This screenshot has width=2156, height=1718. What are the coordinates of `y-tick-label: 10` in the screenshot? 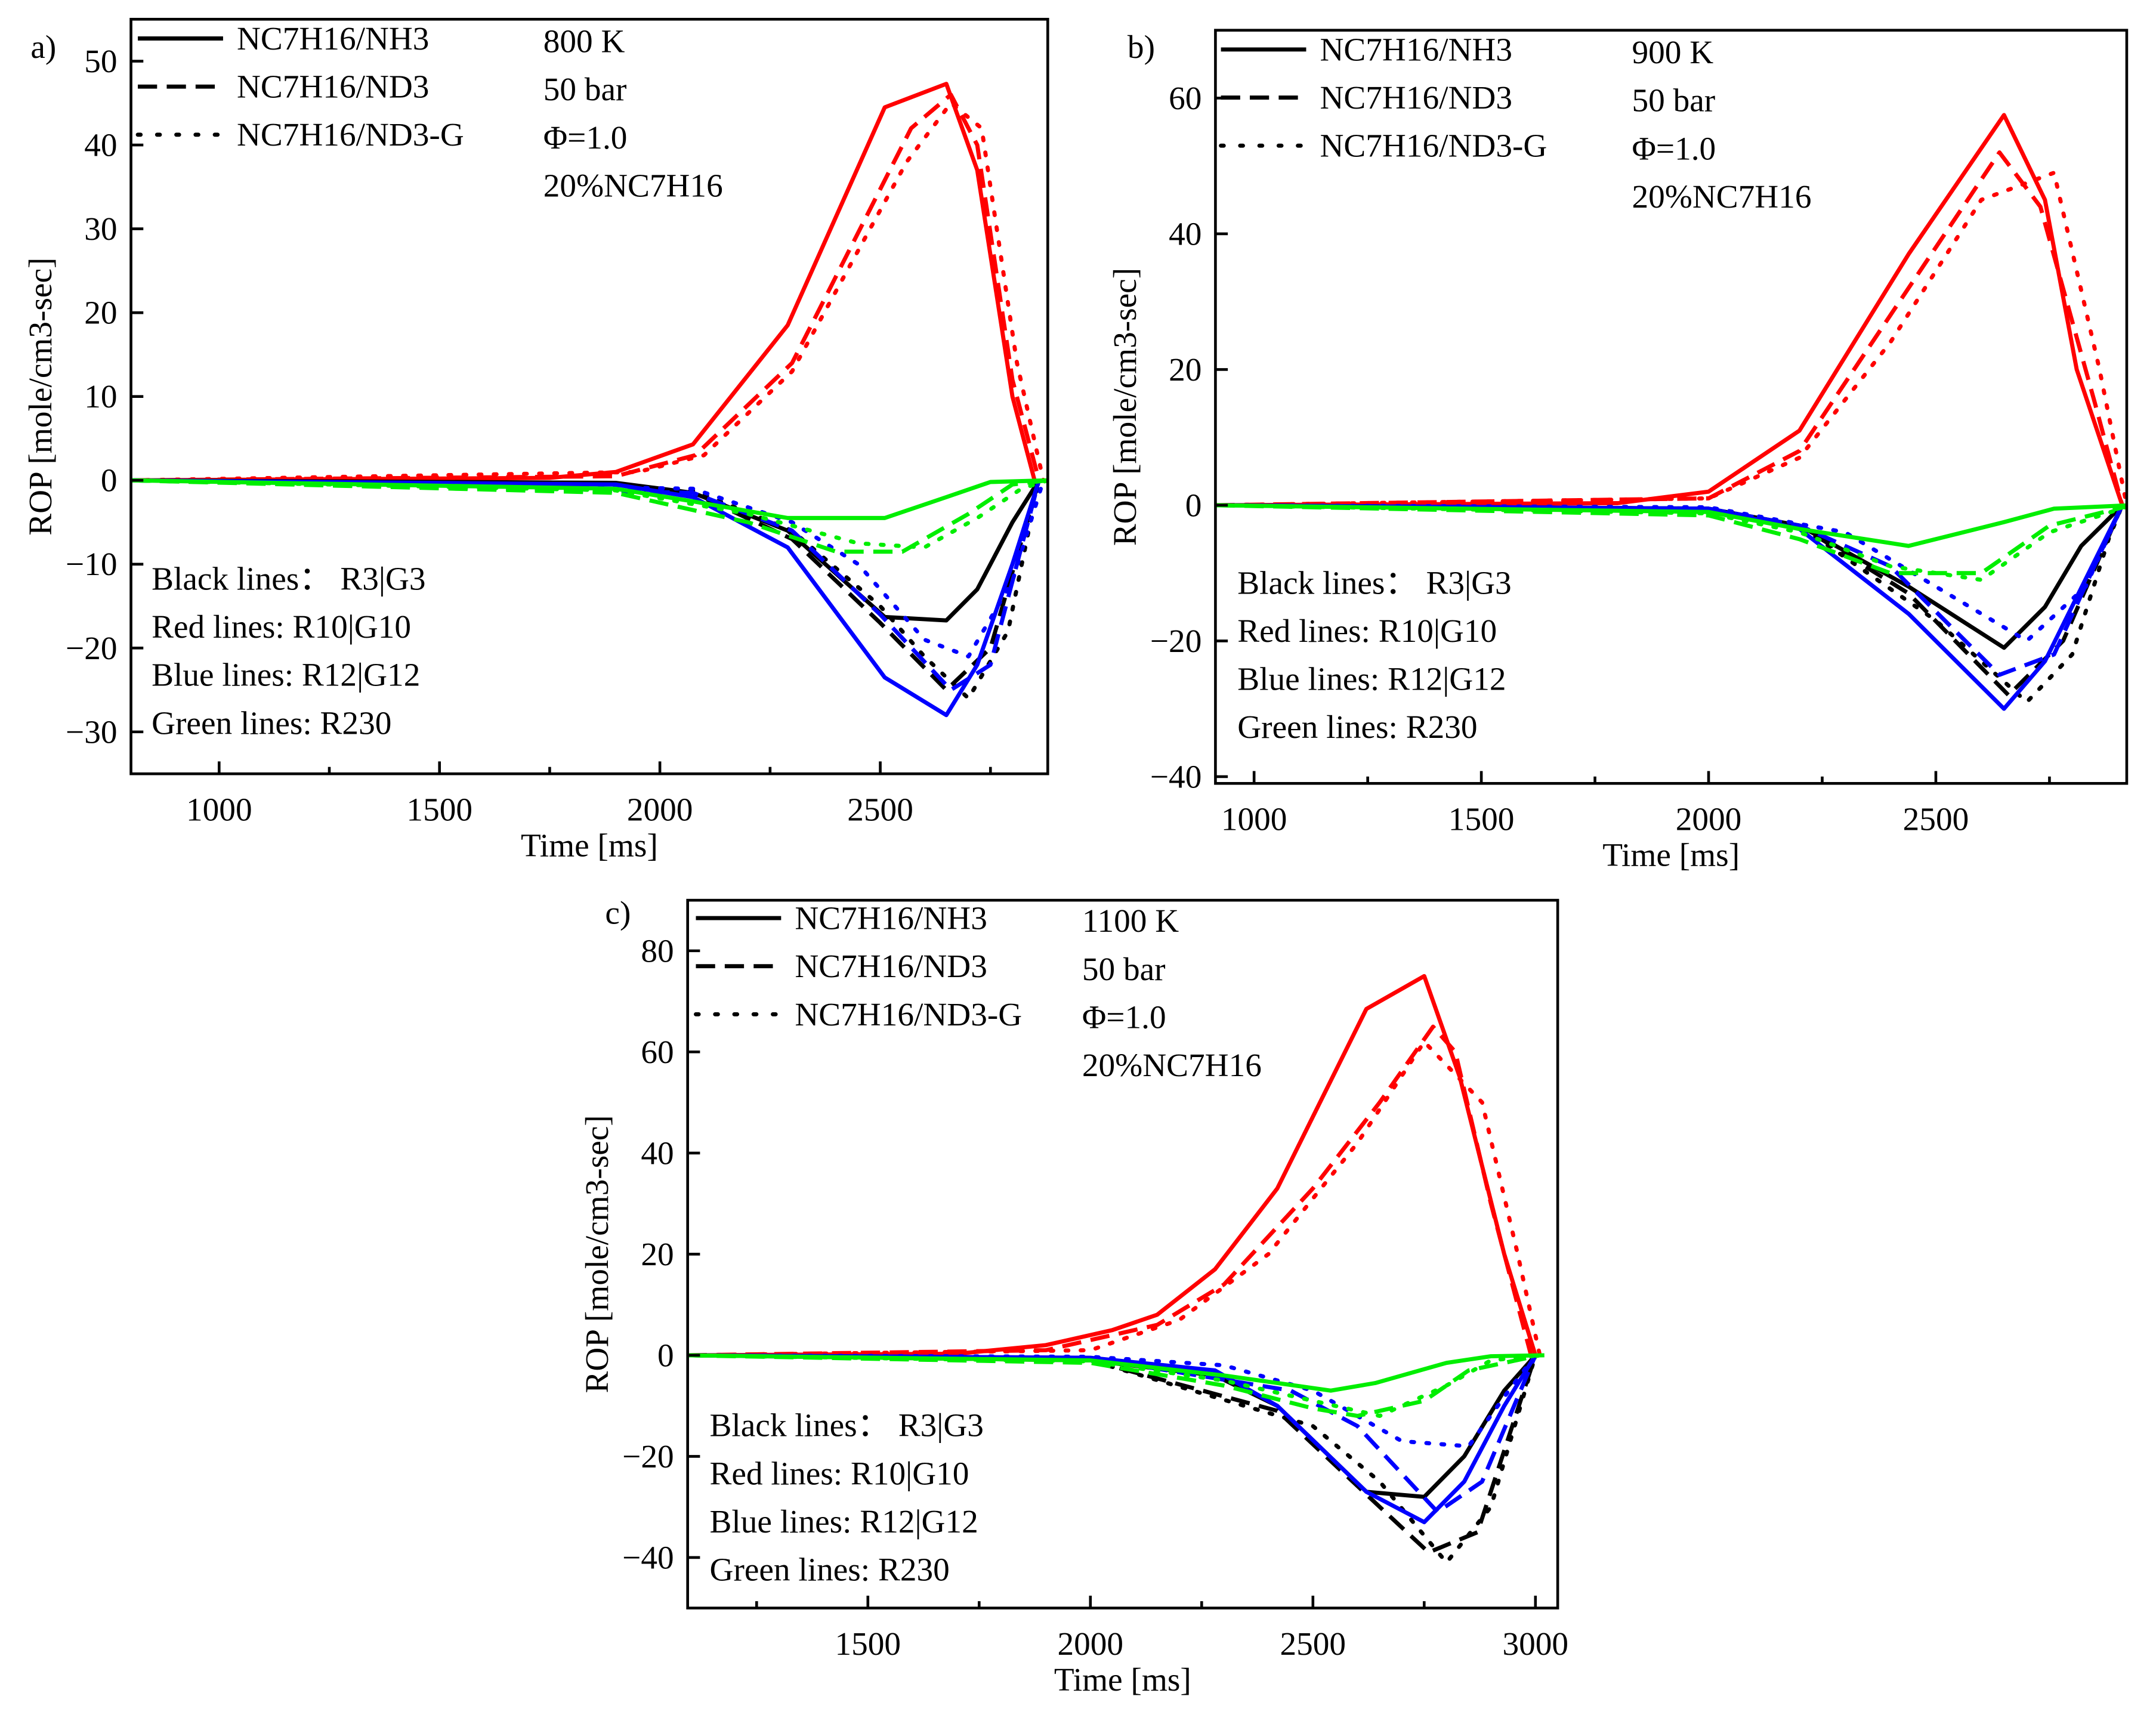 It's located at (100, 396).